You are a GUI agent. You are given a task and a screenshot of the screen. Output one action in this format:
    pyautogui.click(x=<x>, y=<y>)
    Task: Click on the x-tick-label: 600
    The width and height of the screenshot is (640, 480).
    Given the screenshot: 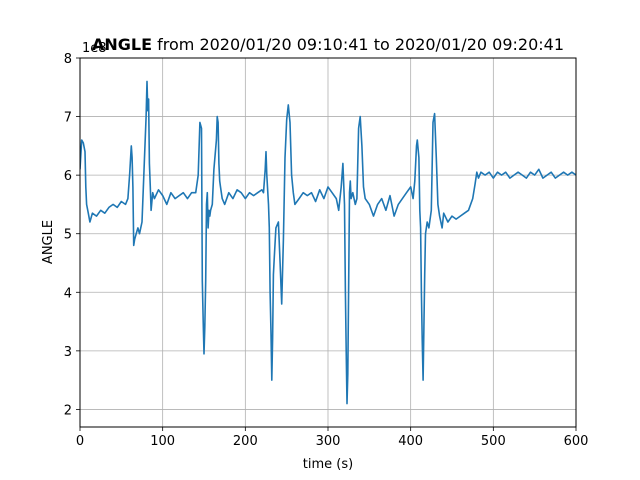 What is the action you would take?
    pyautogui.click(x=576, y=441)
    